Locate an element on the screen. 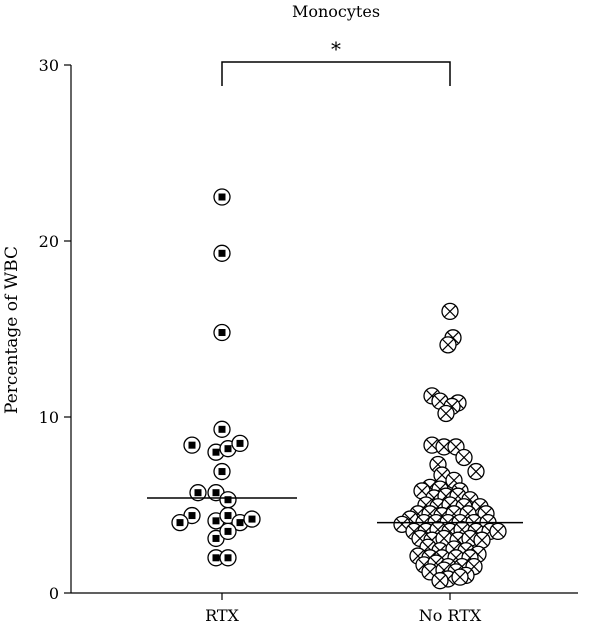 The image size is (600, 626). bracket-line is located at coordinates (336, 73).